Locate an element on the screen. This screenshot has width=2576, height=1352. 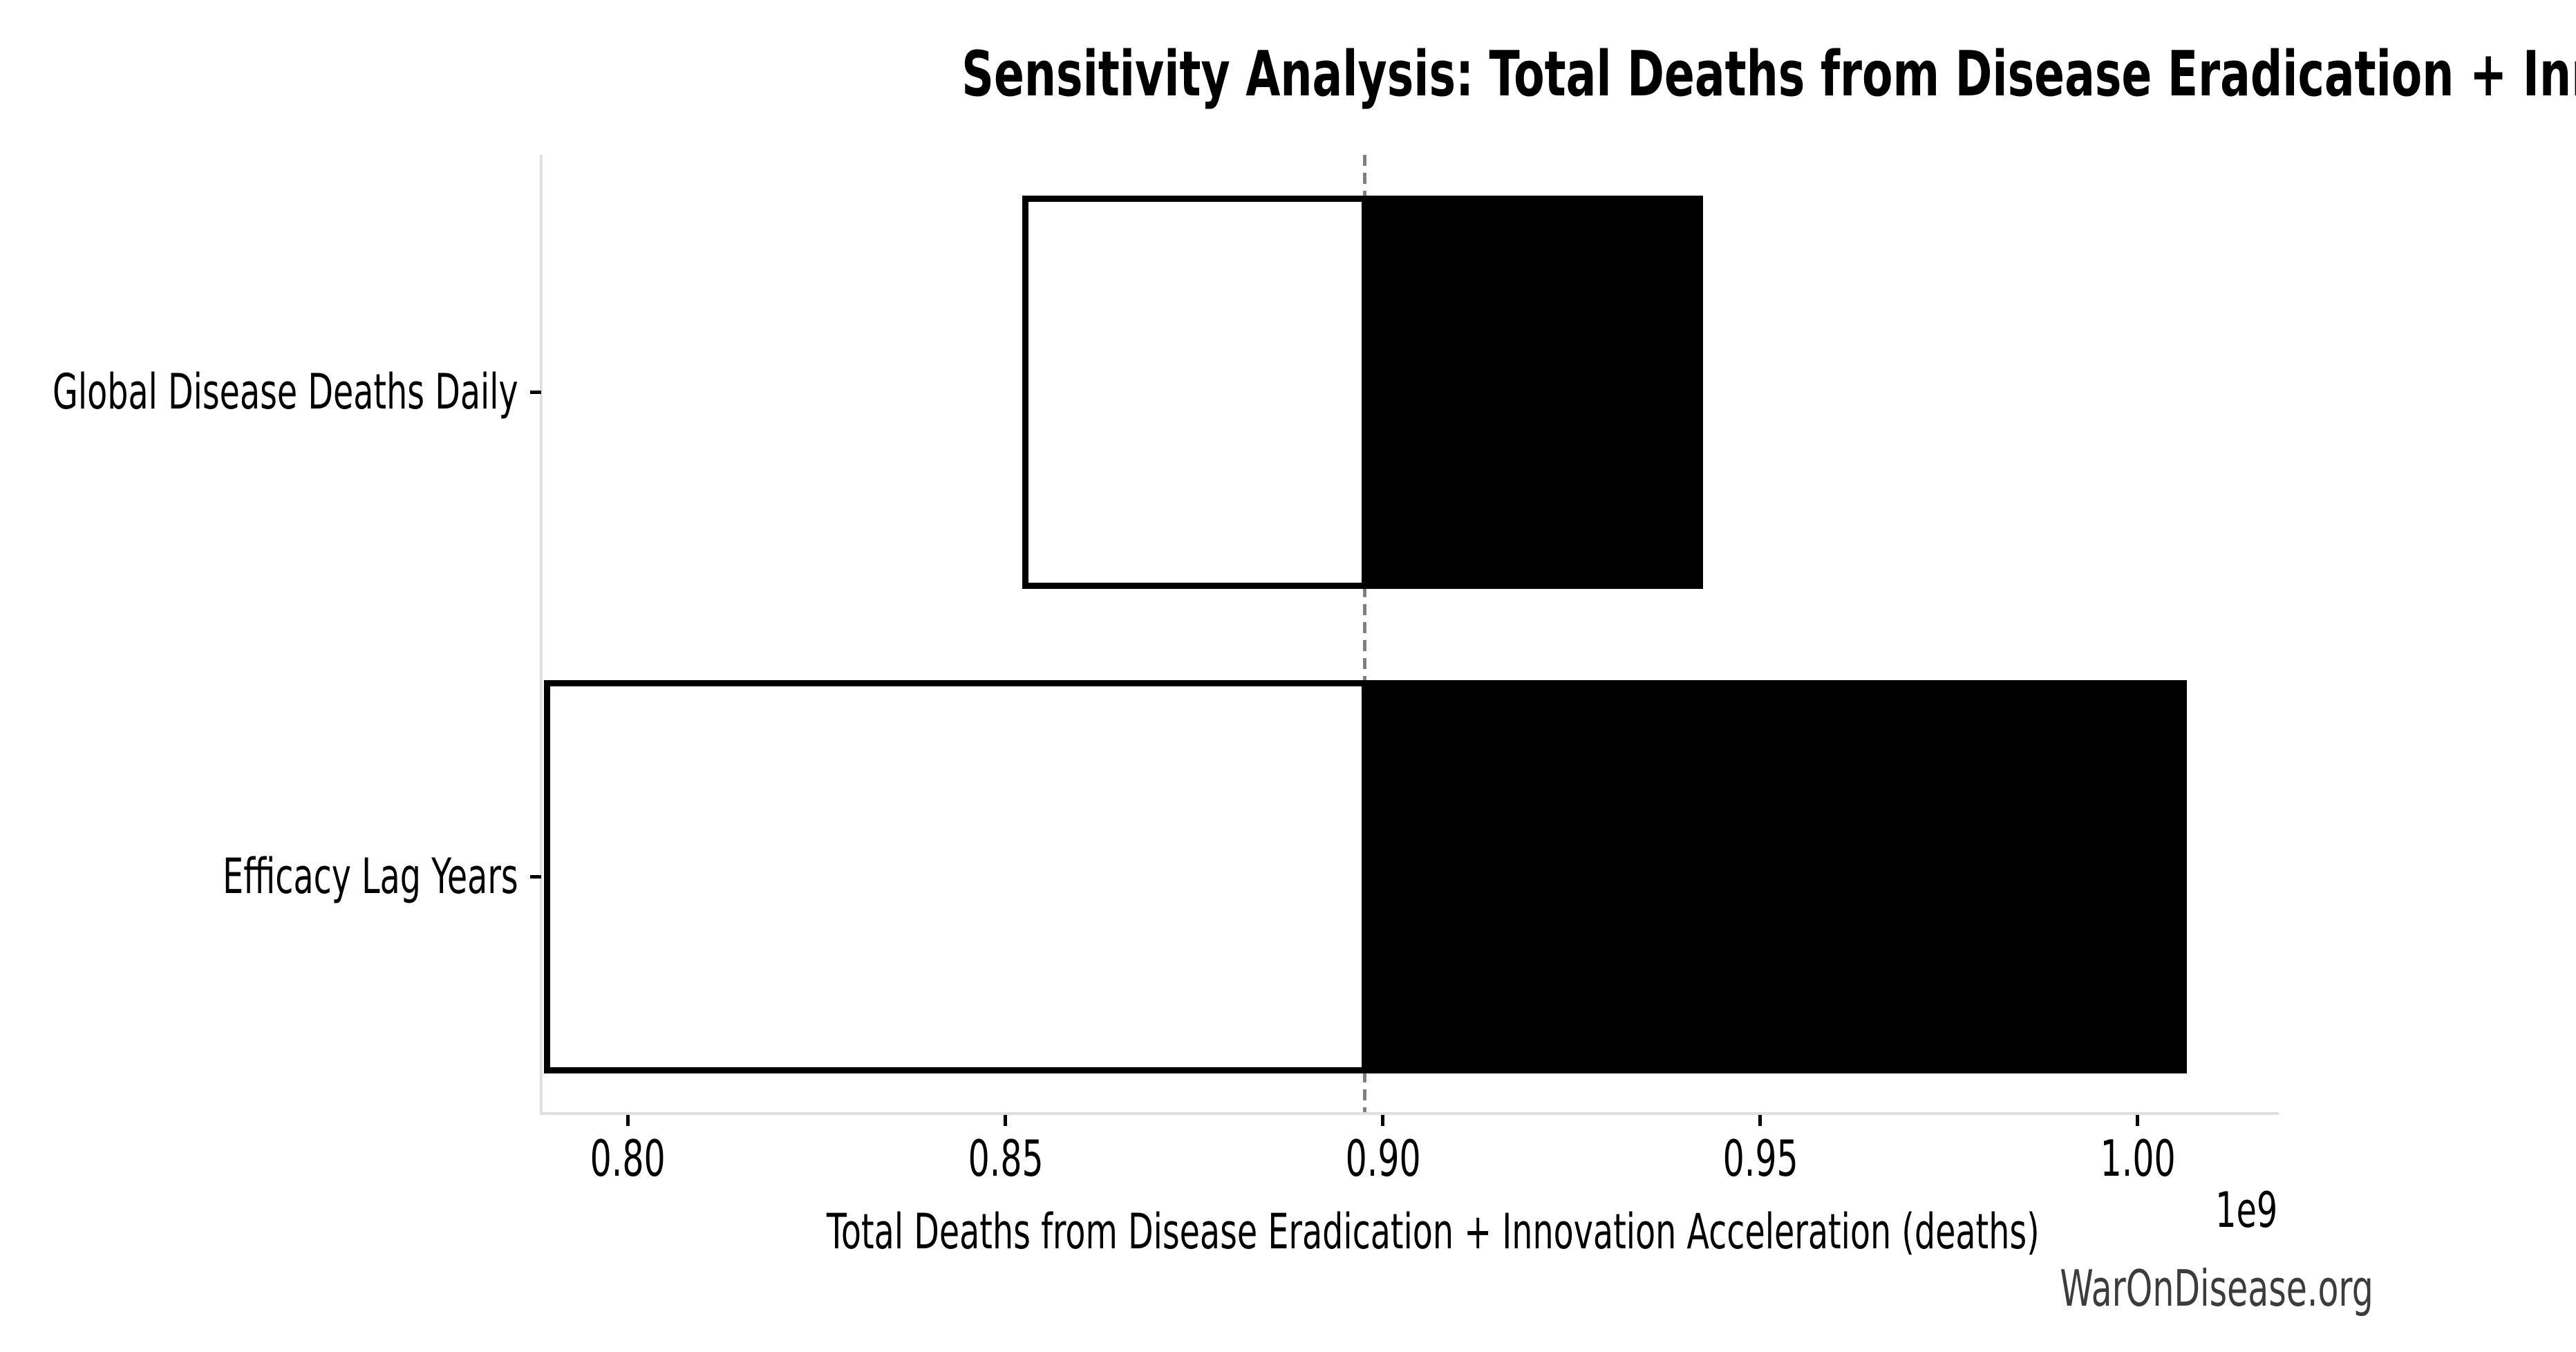
x-tick-label-text: 0.85 is located at coordinates (1006, 1158).